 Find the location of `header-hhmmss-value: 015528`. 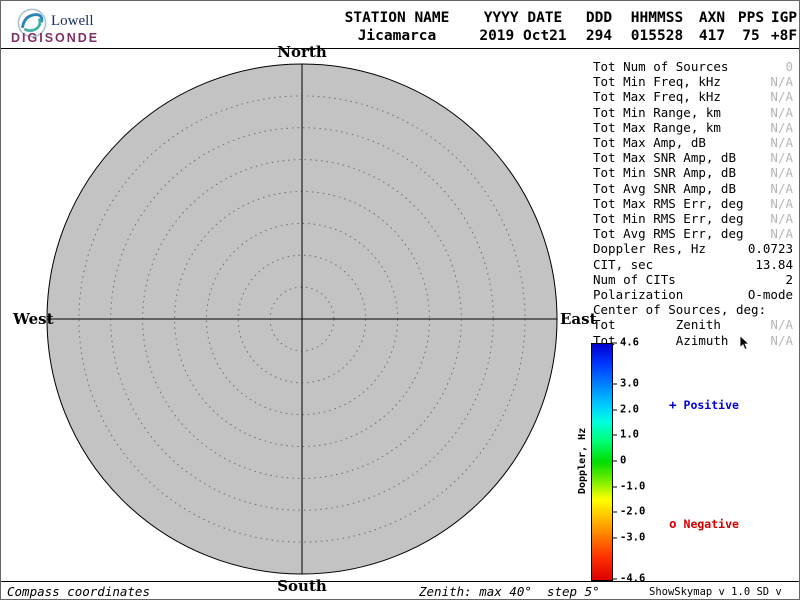

header-hhmmss-value: 015528 is located at coordinates (657, 36).